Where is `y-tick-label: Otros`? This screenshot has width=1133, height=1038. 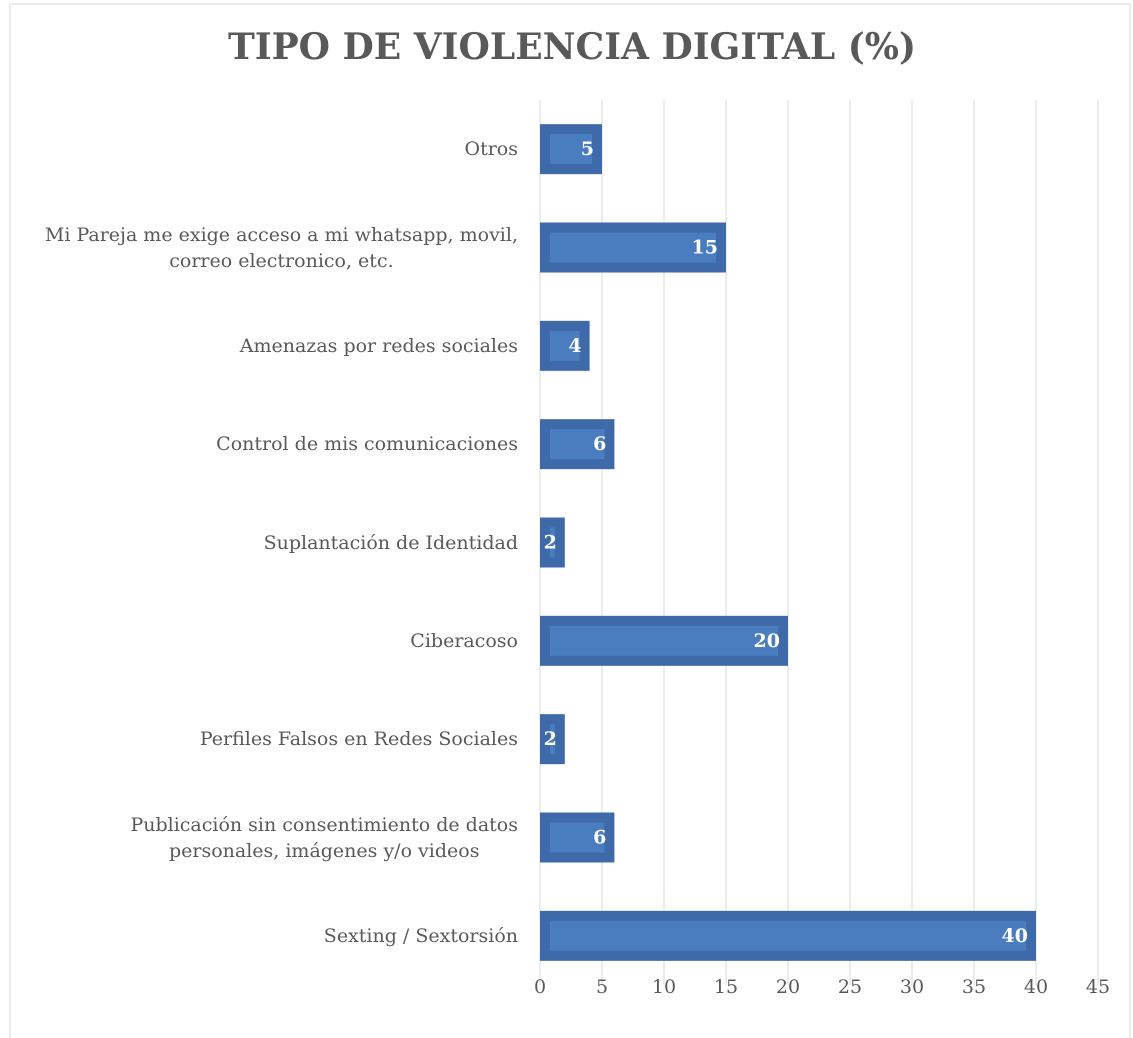
y-tick-label: Otros is located at coordinates (491, 149).